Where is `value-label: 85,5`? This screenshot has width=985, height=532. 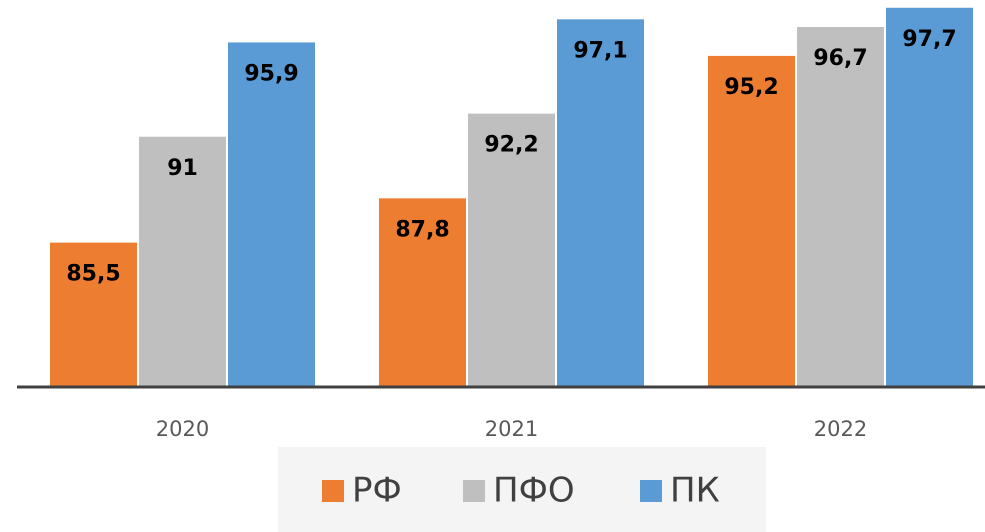
value-label: 85,5 is located at coordinates (93, 274).